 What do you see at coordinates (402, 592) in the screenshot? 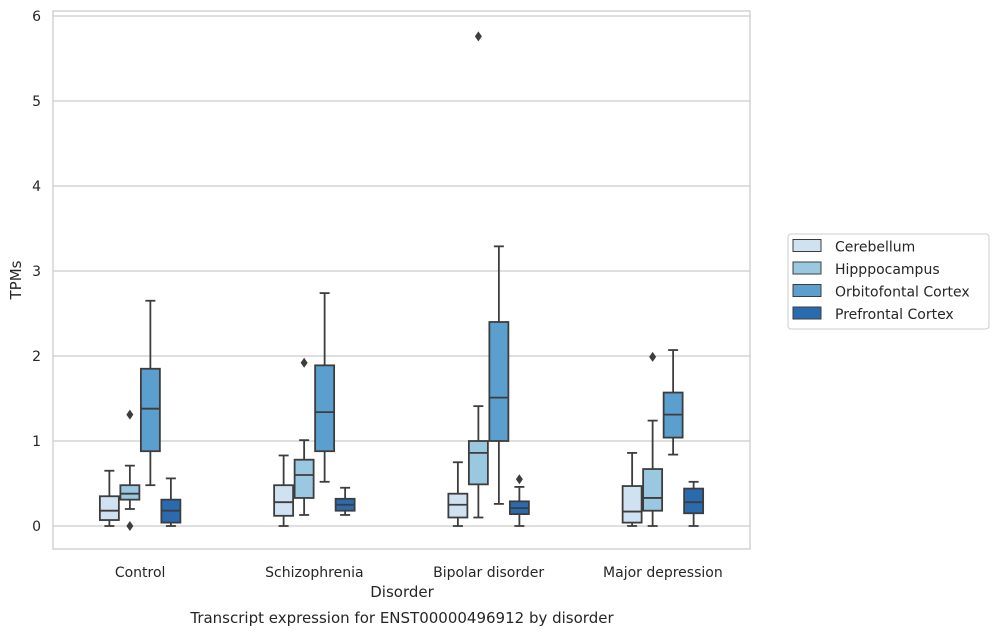
I see `x-axis-label: Disorder` at bounding box center [402, 592].